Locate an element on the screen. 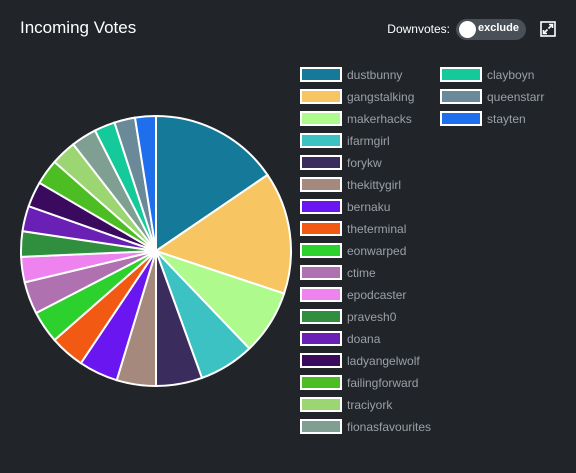 Image resolution: width=576 pixels, height=473 pixels. legend-label: queenstarr is located at coordinates (515, 97).